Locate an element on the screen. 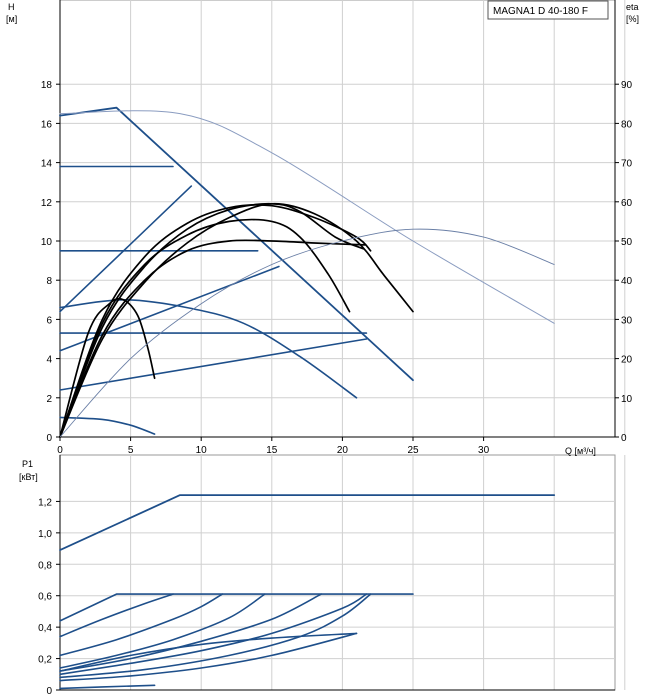  y-tick-label: 12 is located at coordinates (47, 203).